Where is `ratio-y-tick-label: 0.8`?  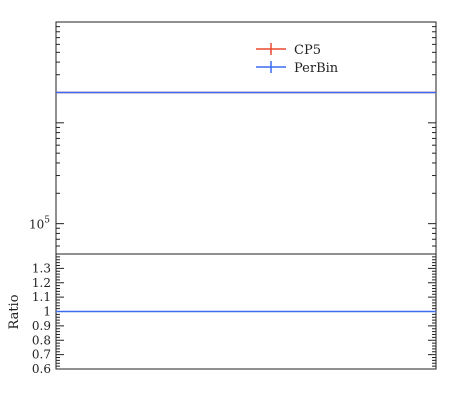 ratio-y-tick-label: 0.8 is located at coordinates (41, 340).